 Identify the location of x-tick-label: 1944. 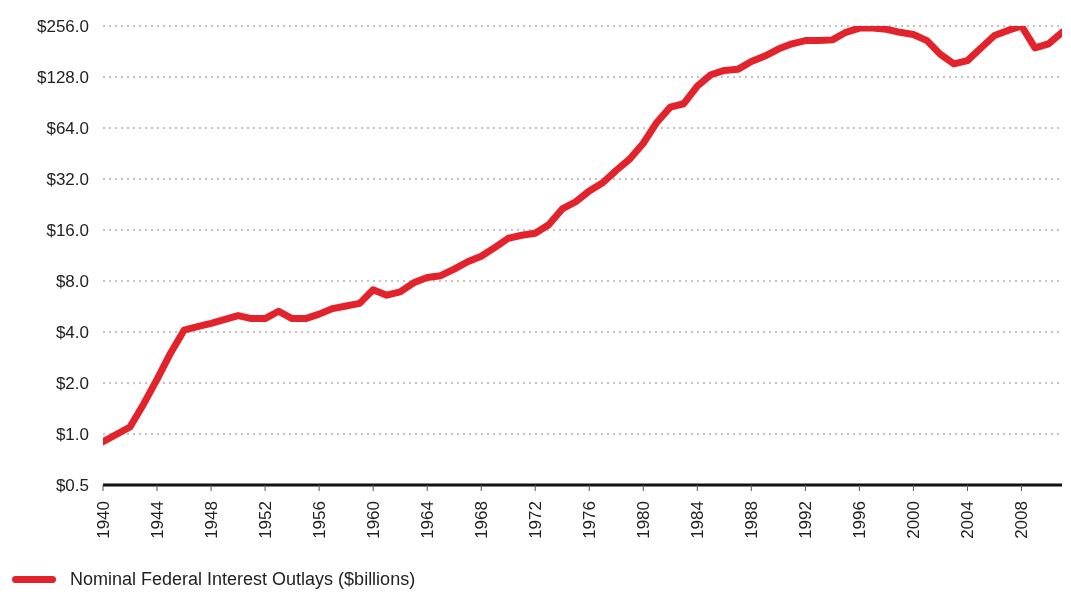
(157, 520).